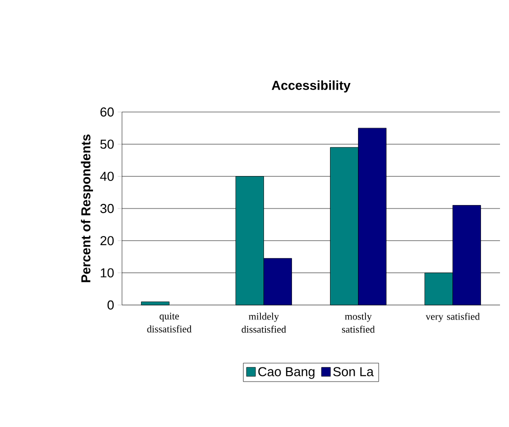 The width and height of the screenshot is (509, 427). I want to click on y-tick-label: 10, so click(107, 273).